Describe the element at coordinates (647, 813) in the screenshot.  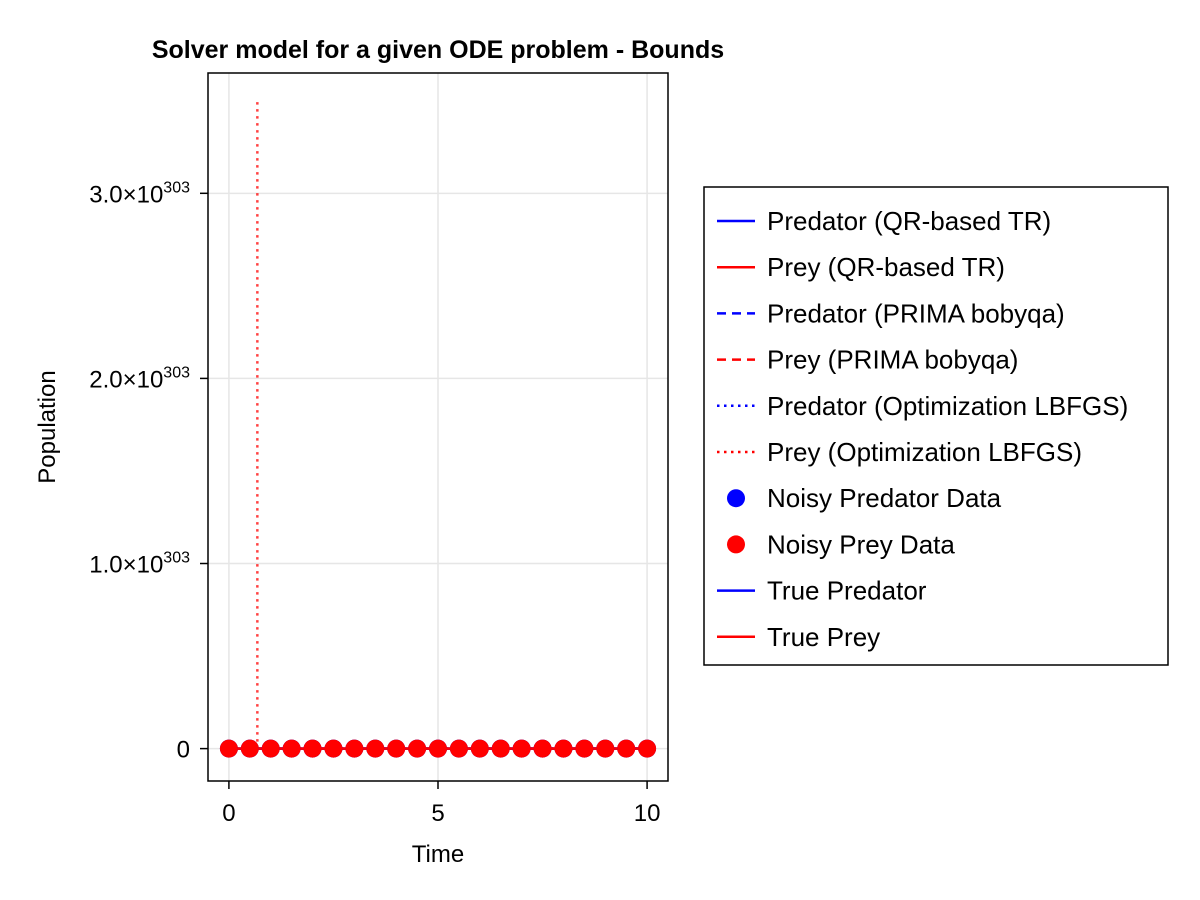
I see `x-tick-label: 10` at that location.